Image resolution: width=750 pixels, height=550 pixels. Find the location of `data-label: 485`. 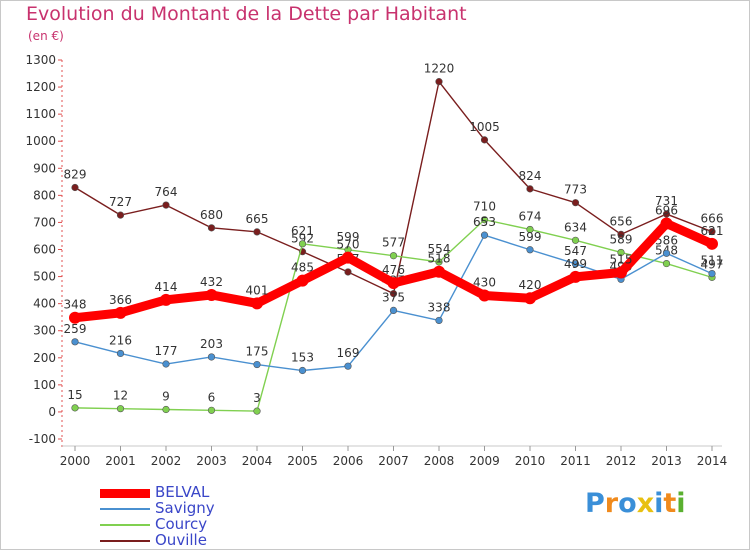

data-label: 485 is located at coordinates (302, 268).